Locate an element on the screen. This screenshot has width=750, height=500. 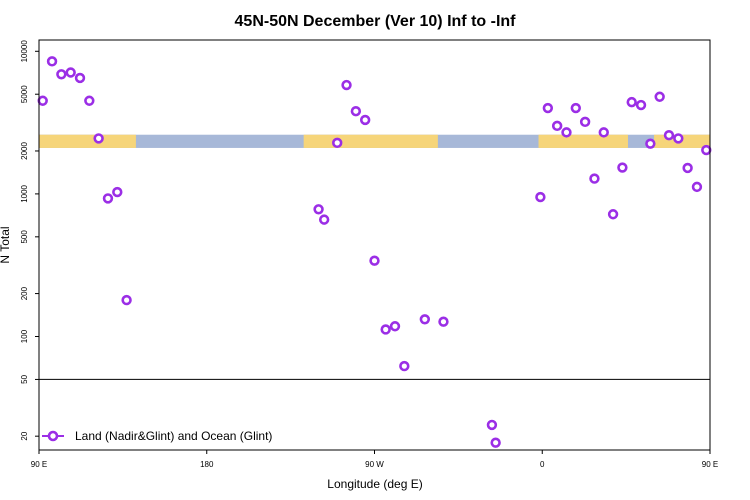
land-ocean-band is located at coordinates (374, 141).